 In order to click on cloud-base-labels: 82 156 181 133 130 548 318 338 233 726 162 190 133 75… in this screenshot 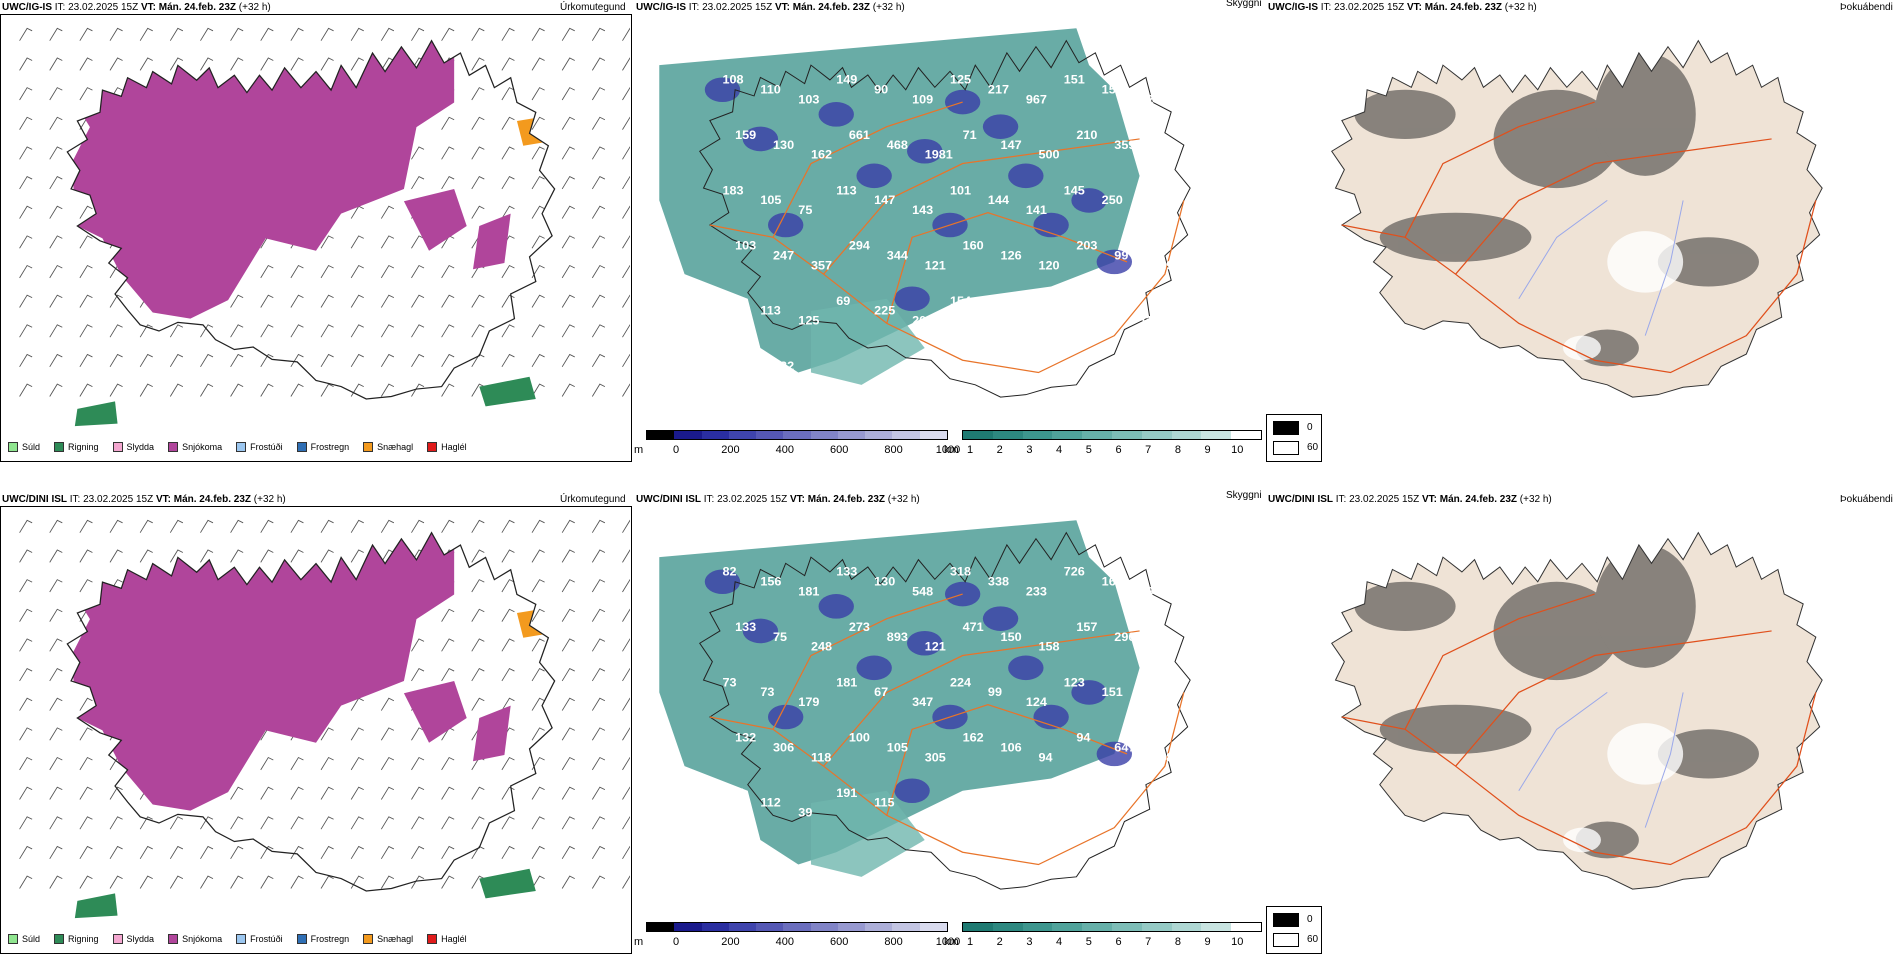, I will do `click(947, 692)`.